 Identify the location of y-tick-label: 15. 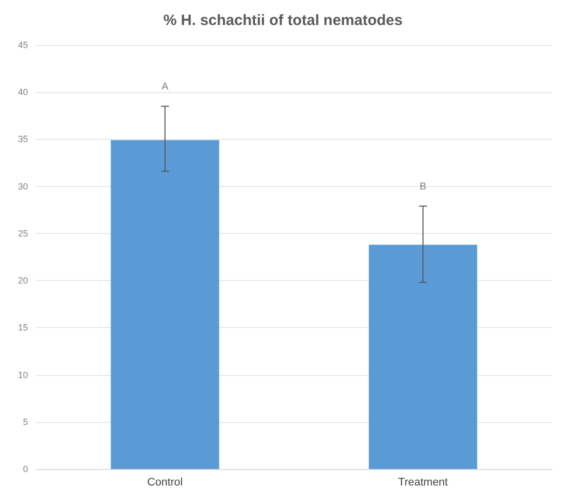
(23, 327).